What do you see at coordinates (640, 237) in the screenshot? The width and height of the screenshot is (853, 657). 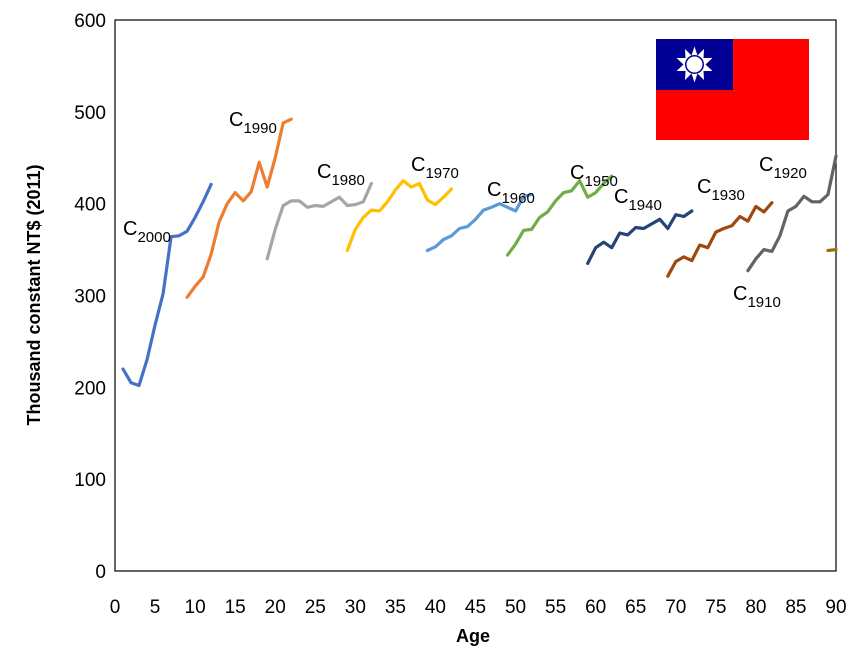 I see `series-line-c1940` at bounding box center [640, 237].